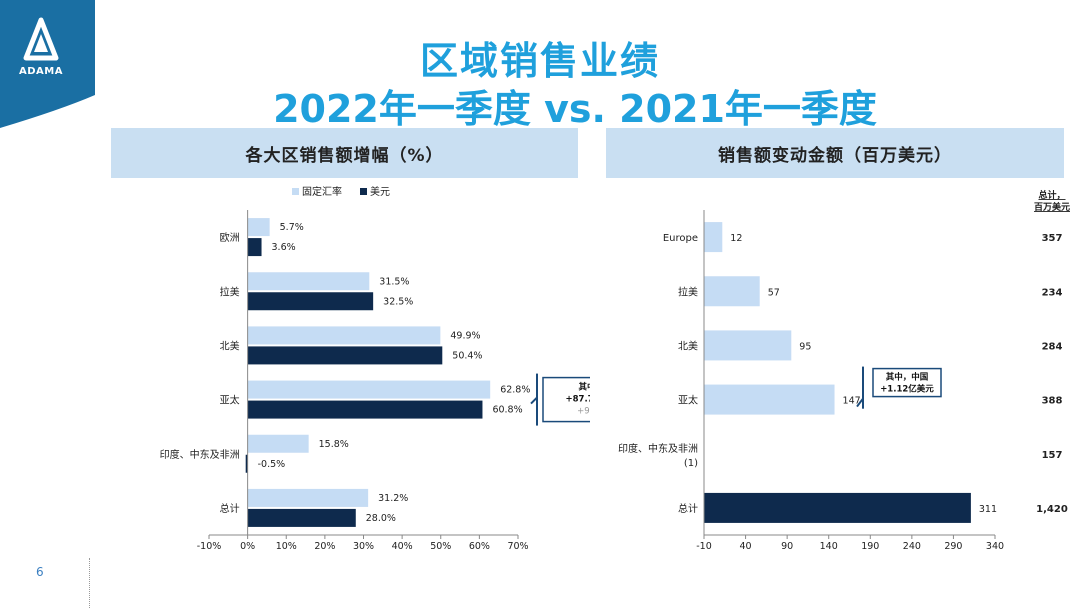  What do you see at coordinates (247, 546) in the screenshot?
I see `x-tick-label: 0%` at bounding box center [247, 546].